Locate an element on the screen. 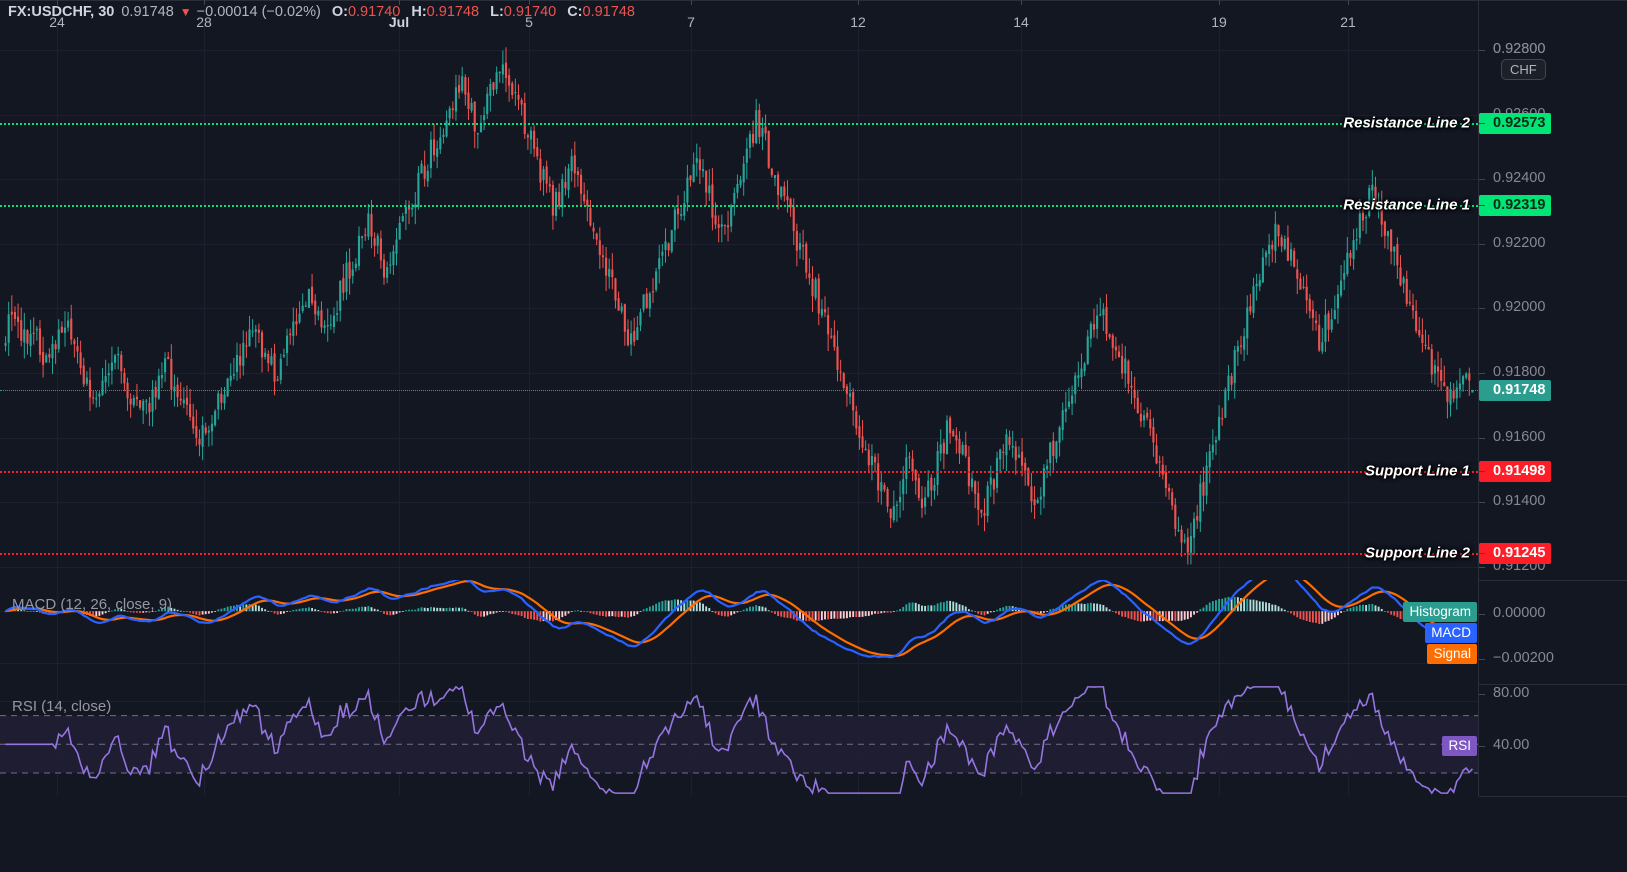 This screenshot has height=872, width=1627. low-key: L: is located at coordinates (497, 12).